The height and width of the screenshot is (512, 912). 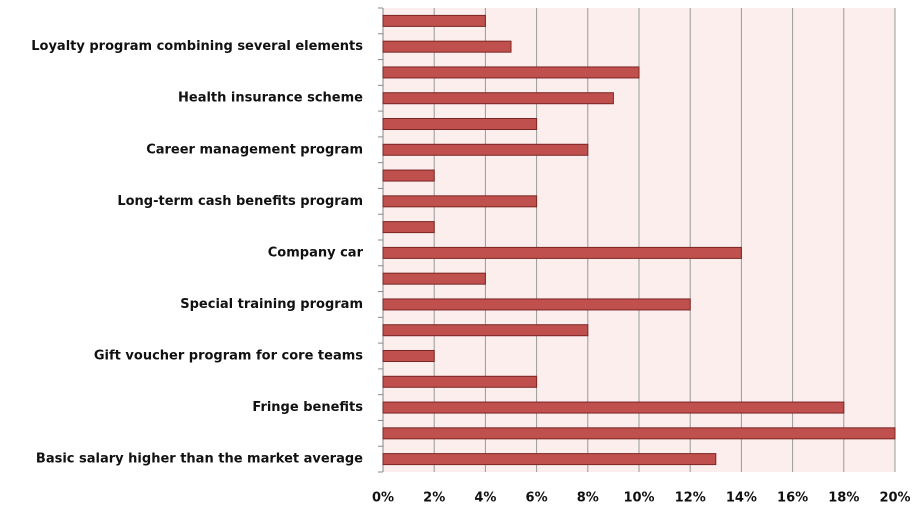 I want to click on y-tick-label: Health insurance scheme, so click(x=270, y=98).